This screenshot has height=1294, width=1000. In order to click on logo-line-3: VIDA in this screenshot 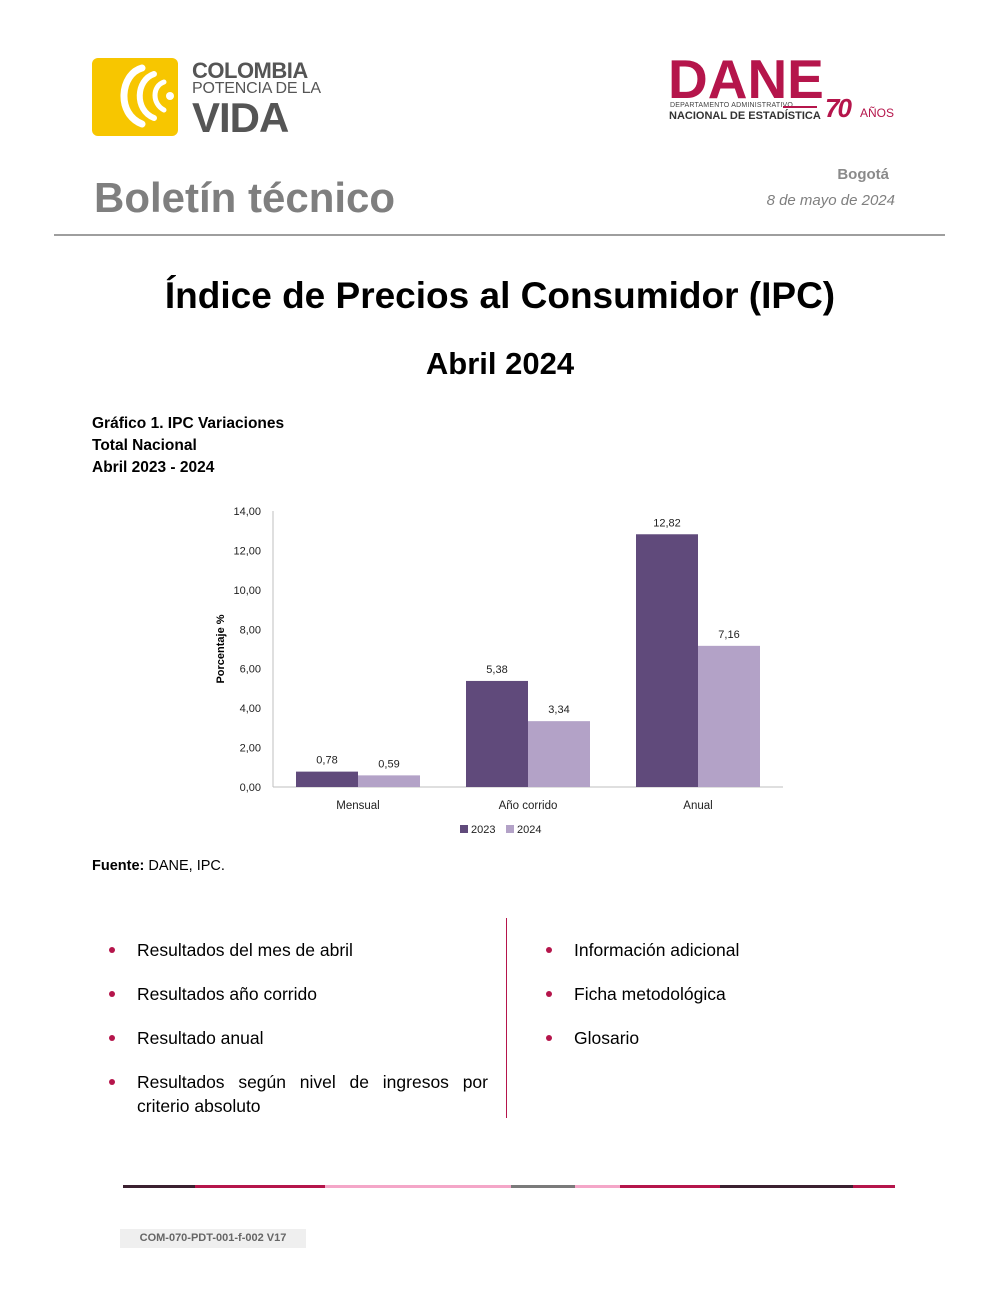, I will do `click(240, 117)`.